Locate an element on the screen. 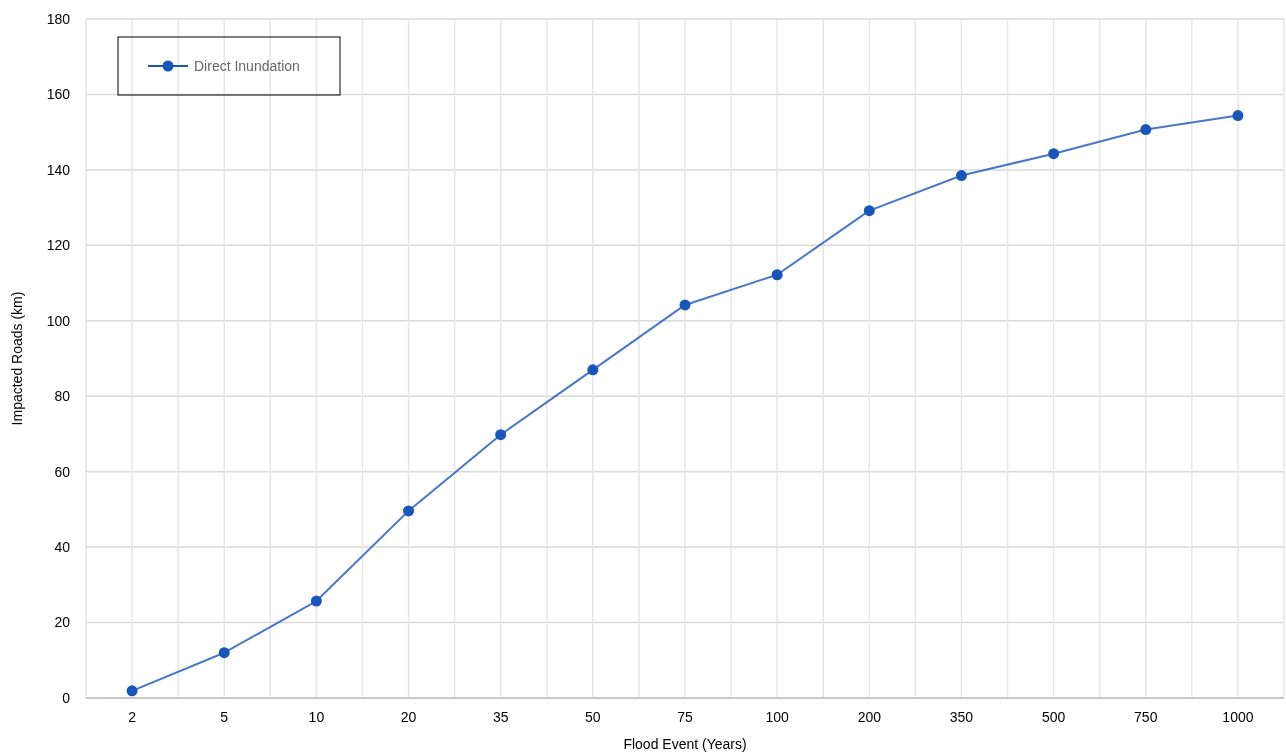  x-tick-label: 350 is located at coordinates (961, 717).